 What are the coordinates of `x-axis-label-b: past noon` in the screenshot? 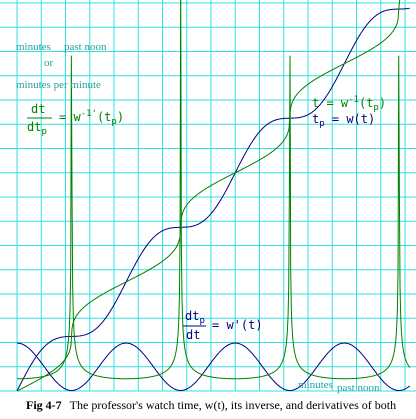 It's located at (358, 388).